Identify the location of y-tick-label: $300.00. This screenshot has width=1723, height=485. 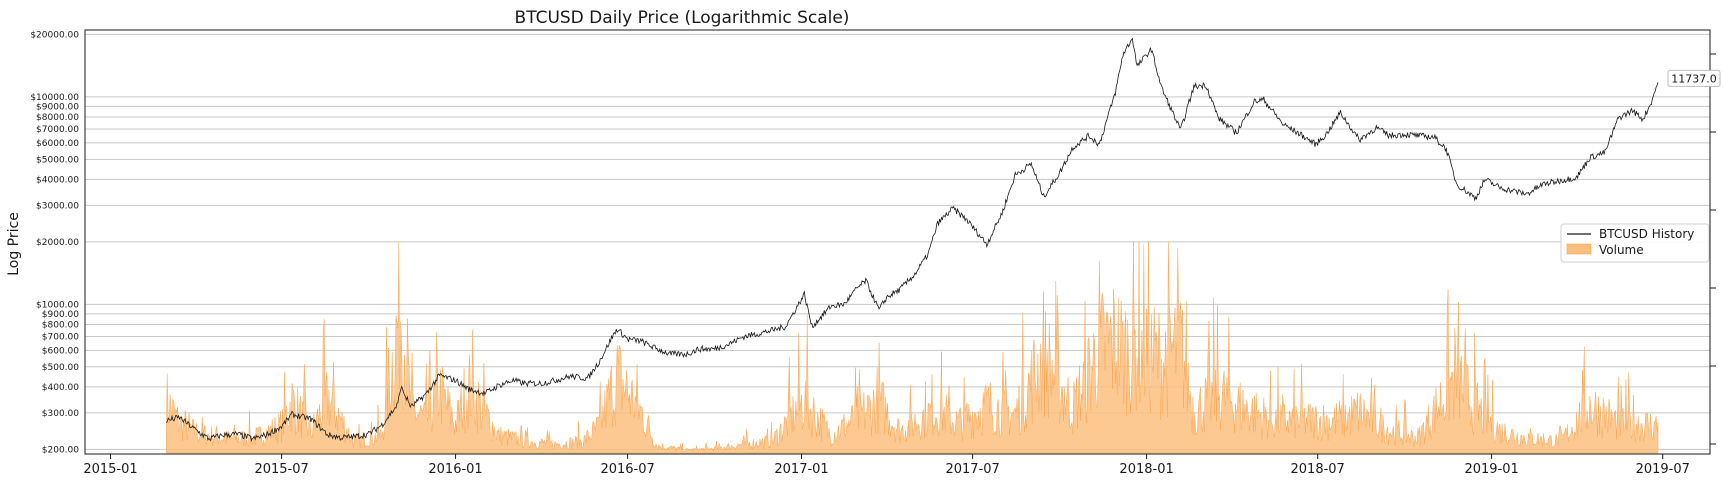
(60, 414).